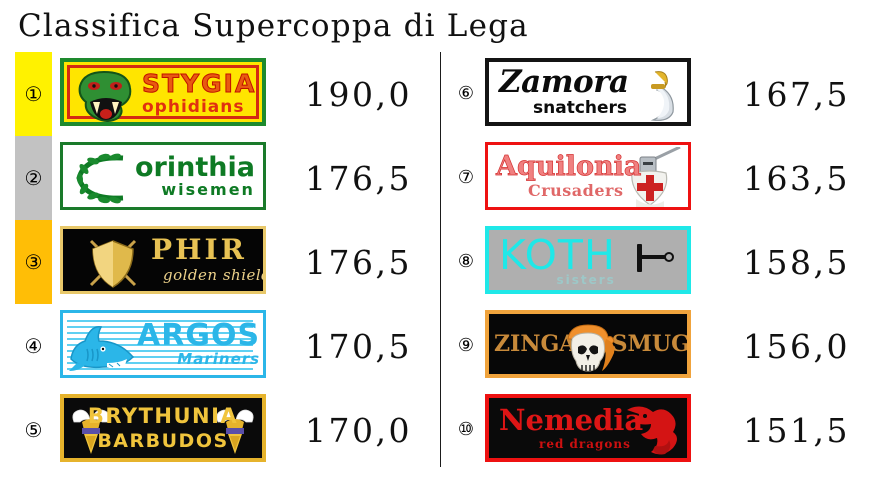 This screenshot has width=875, height=502. Describe the element at coordinates (33, 346) in the screenshot. I see `rank-badge: ④` at that location.